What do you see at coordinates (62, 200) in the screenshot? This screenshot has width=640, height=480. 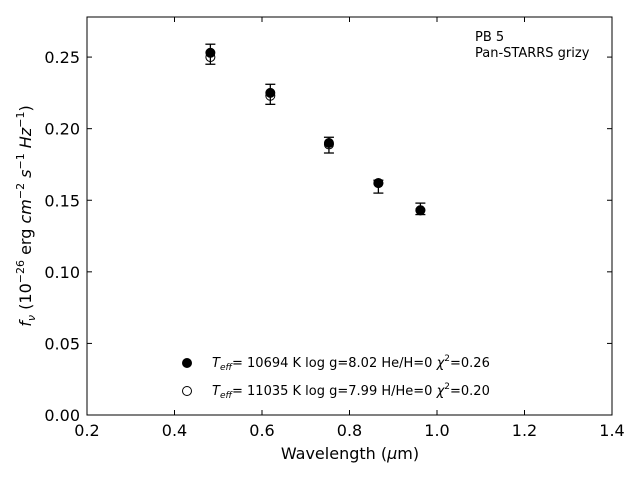 I see `y-tick-label: 0.15` at bounding box center [62, 200].